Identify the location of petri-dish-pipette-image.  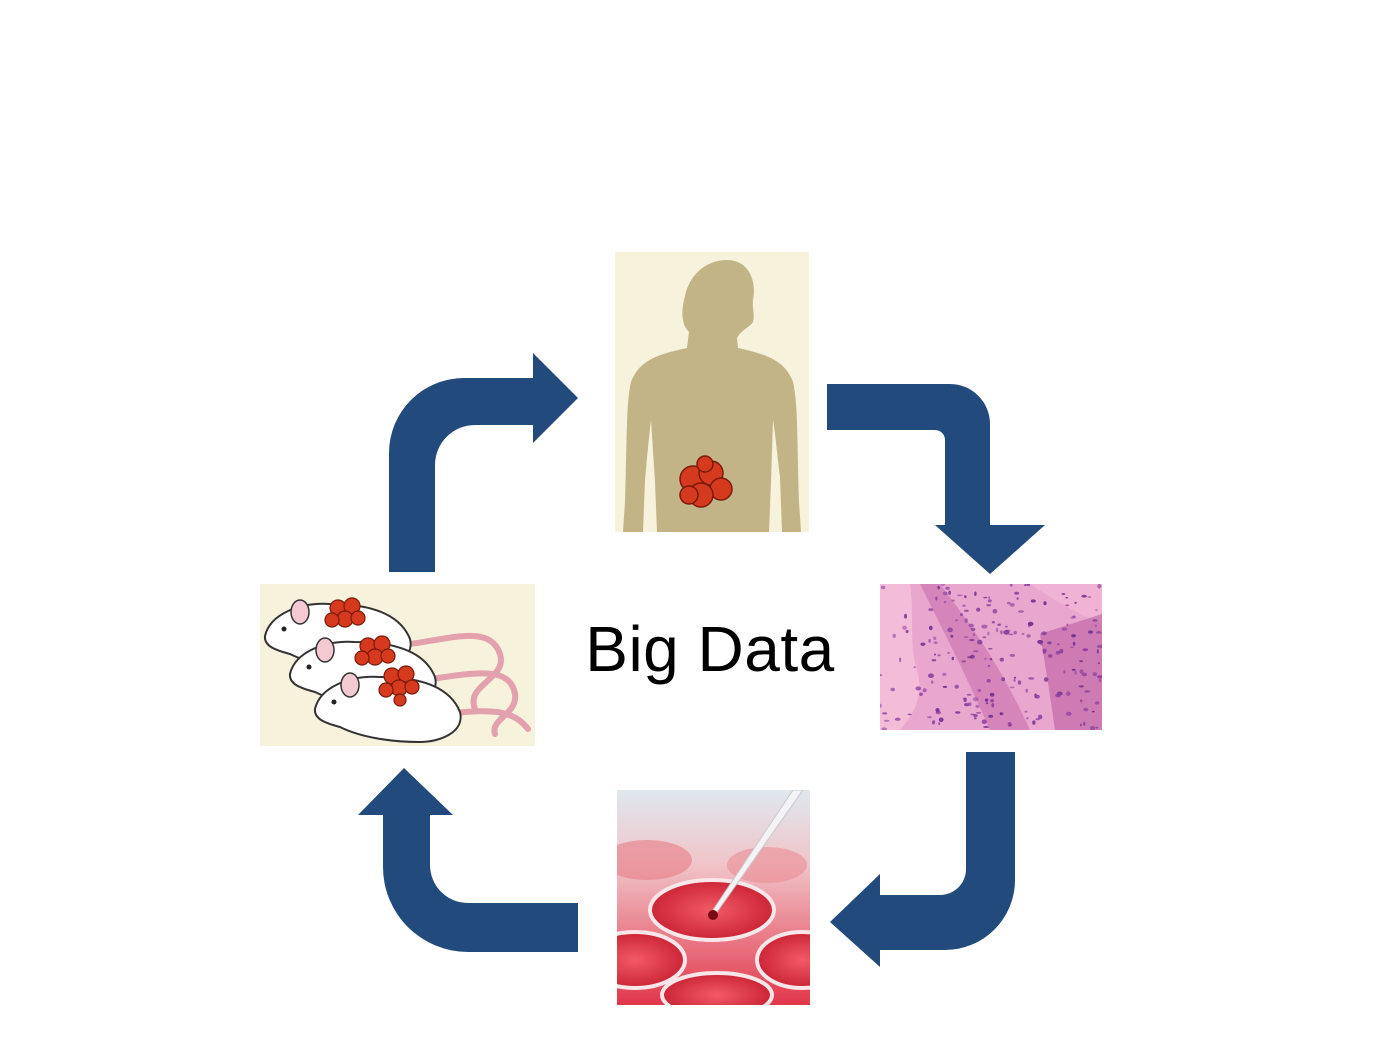
(713, 897).